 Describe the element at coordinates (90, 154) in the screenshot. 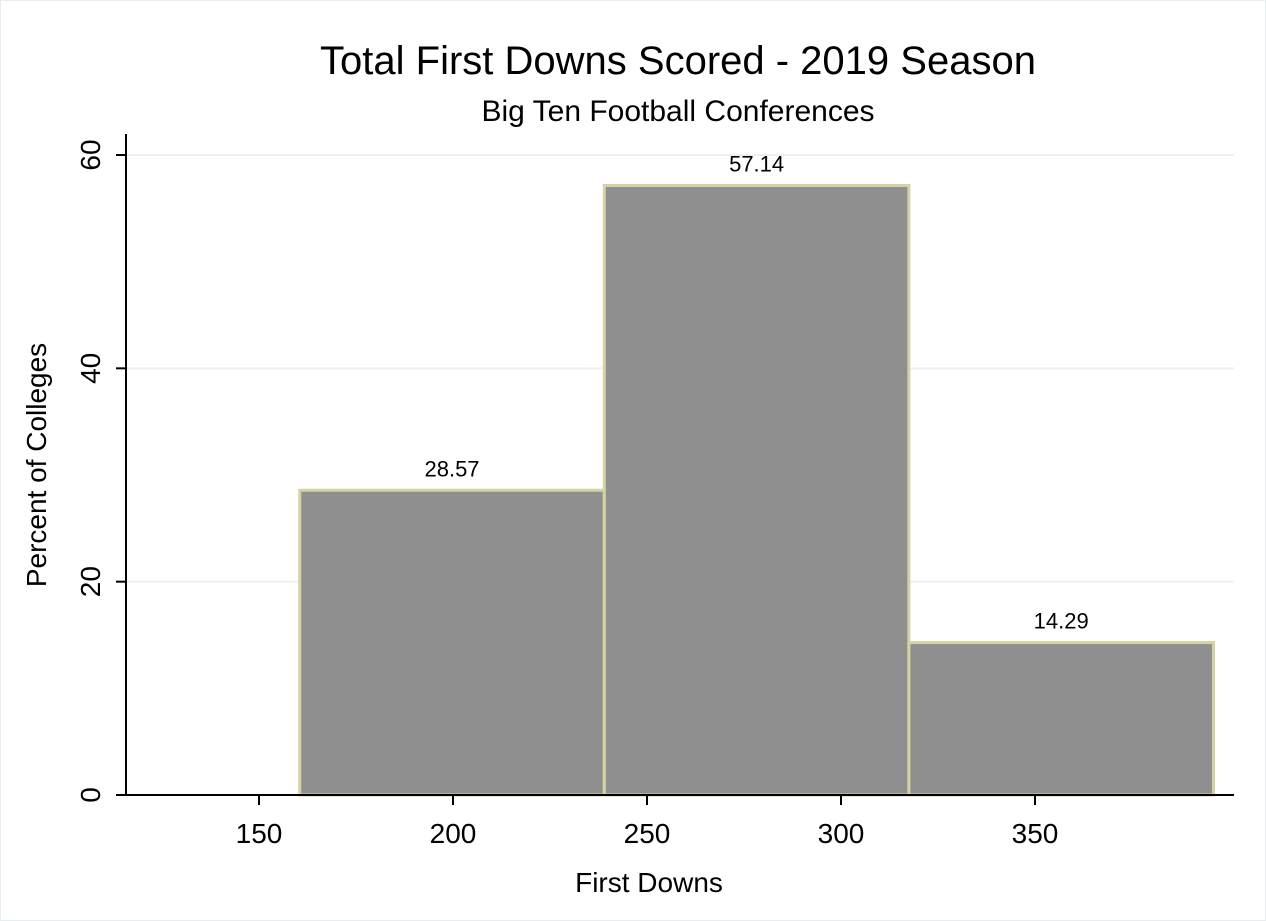

I see `y-tick-label: 60` at that location.